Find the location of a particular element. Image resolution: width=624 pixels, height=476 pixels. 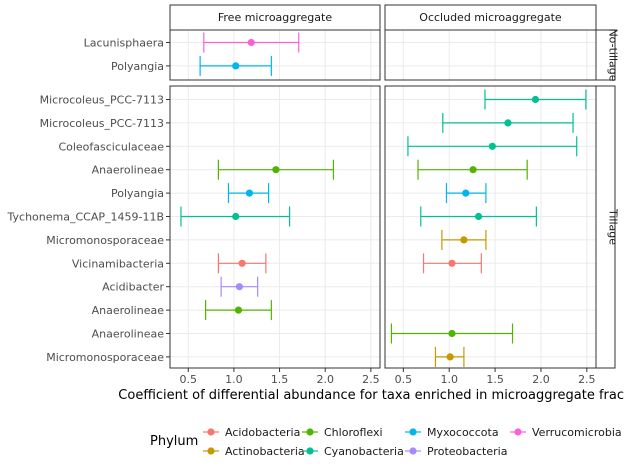

legend-item: Verrucomicrobia is located at coordinates (566, 432).